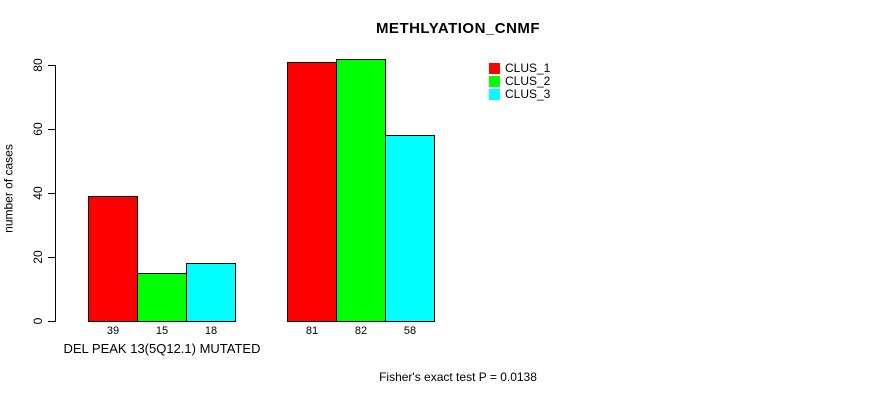 This screenshot has width=890, height=400. Describe the element at coordinates (458, 377) in the screenshot. I see `fisher-test-annotation: Fisher's exact test P = 0.0138` at that location.